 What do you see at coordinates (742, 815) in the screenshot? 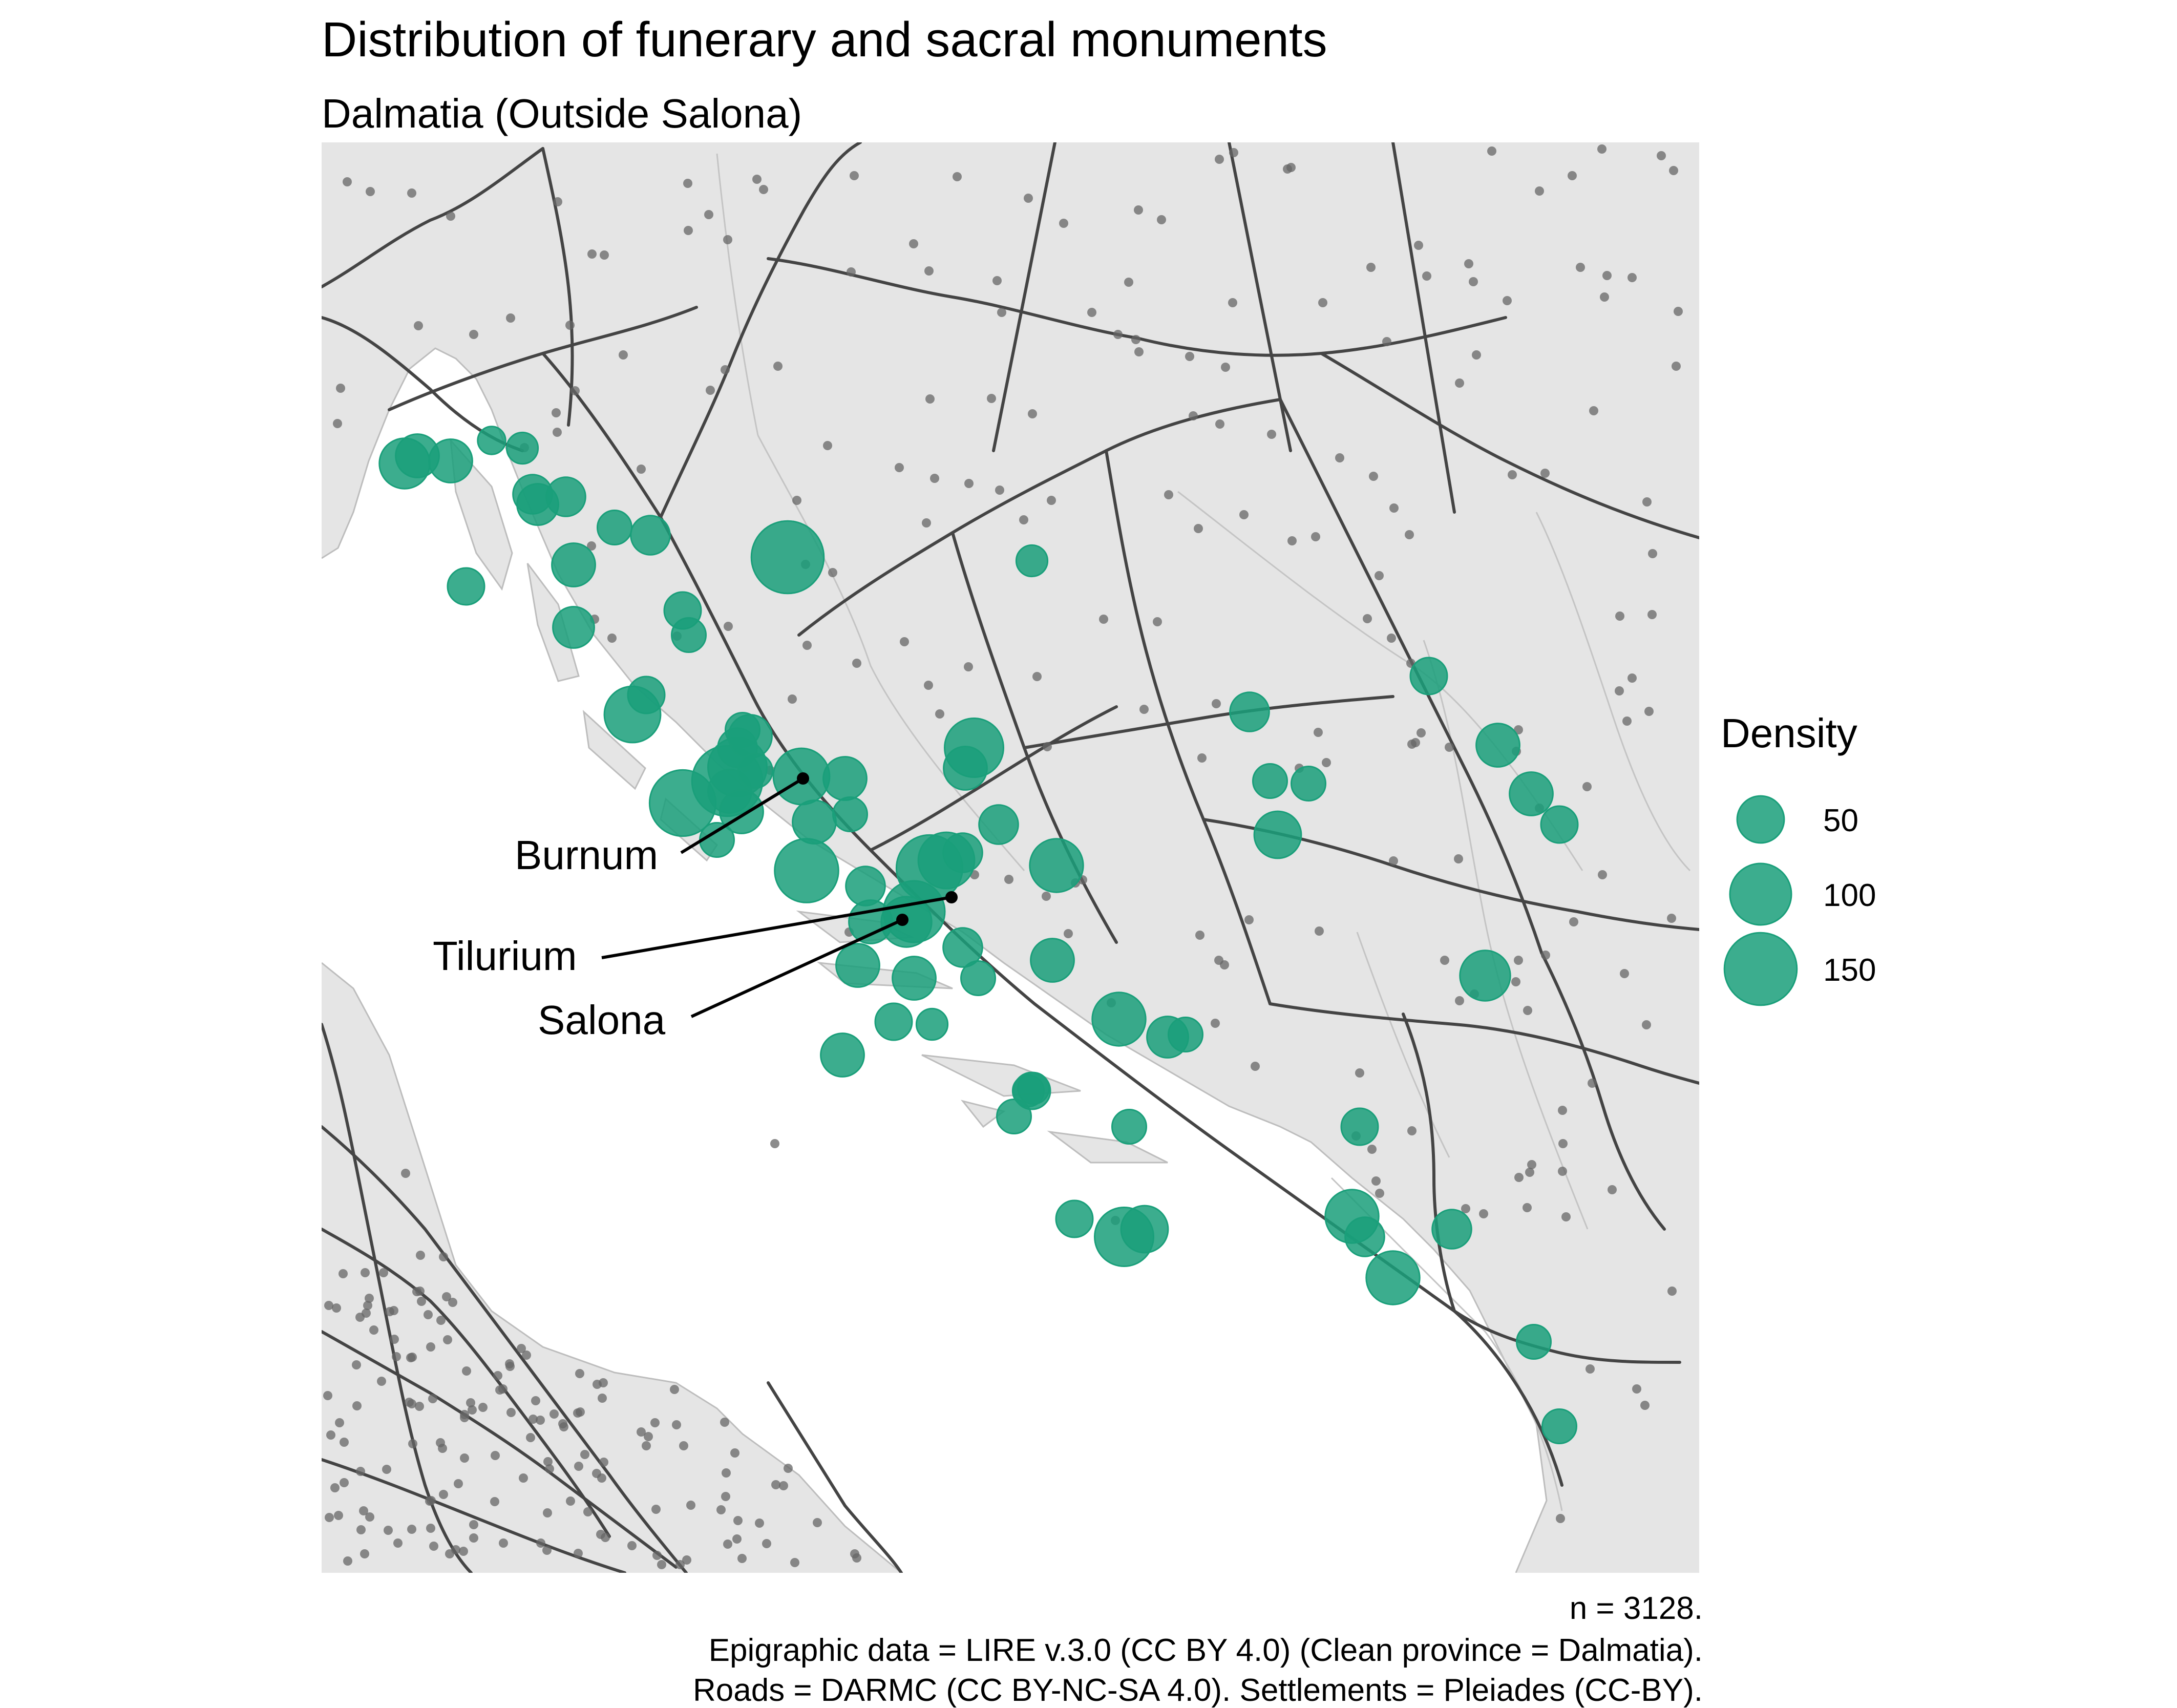
I see `burnum-leader` at bounding box center [742, 815].